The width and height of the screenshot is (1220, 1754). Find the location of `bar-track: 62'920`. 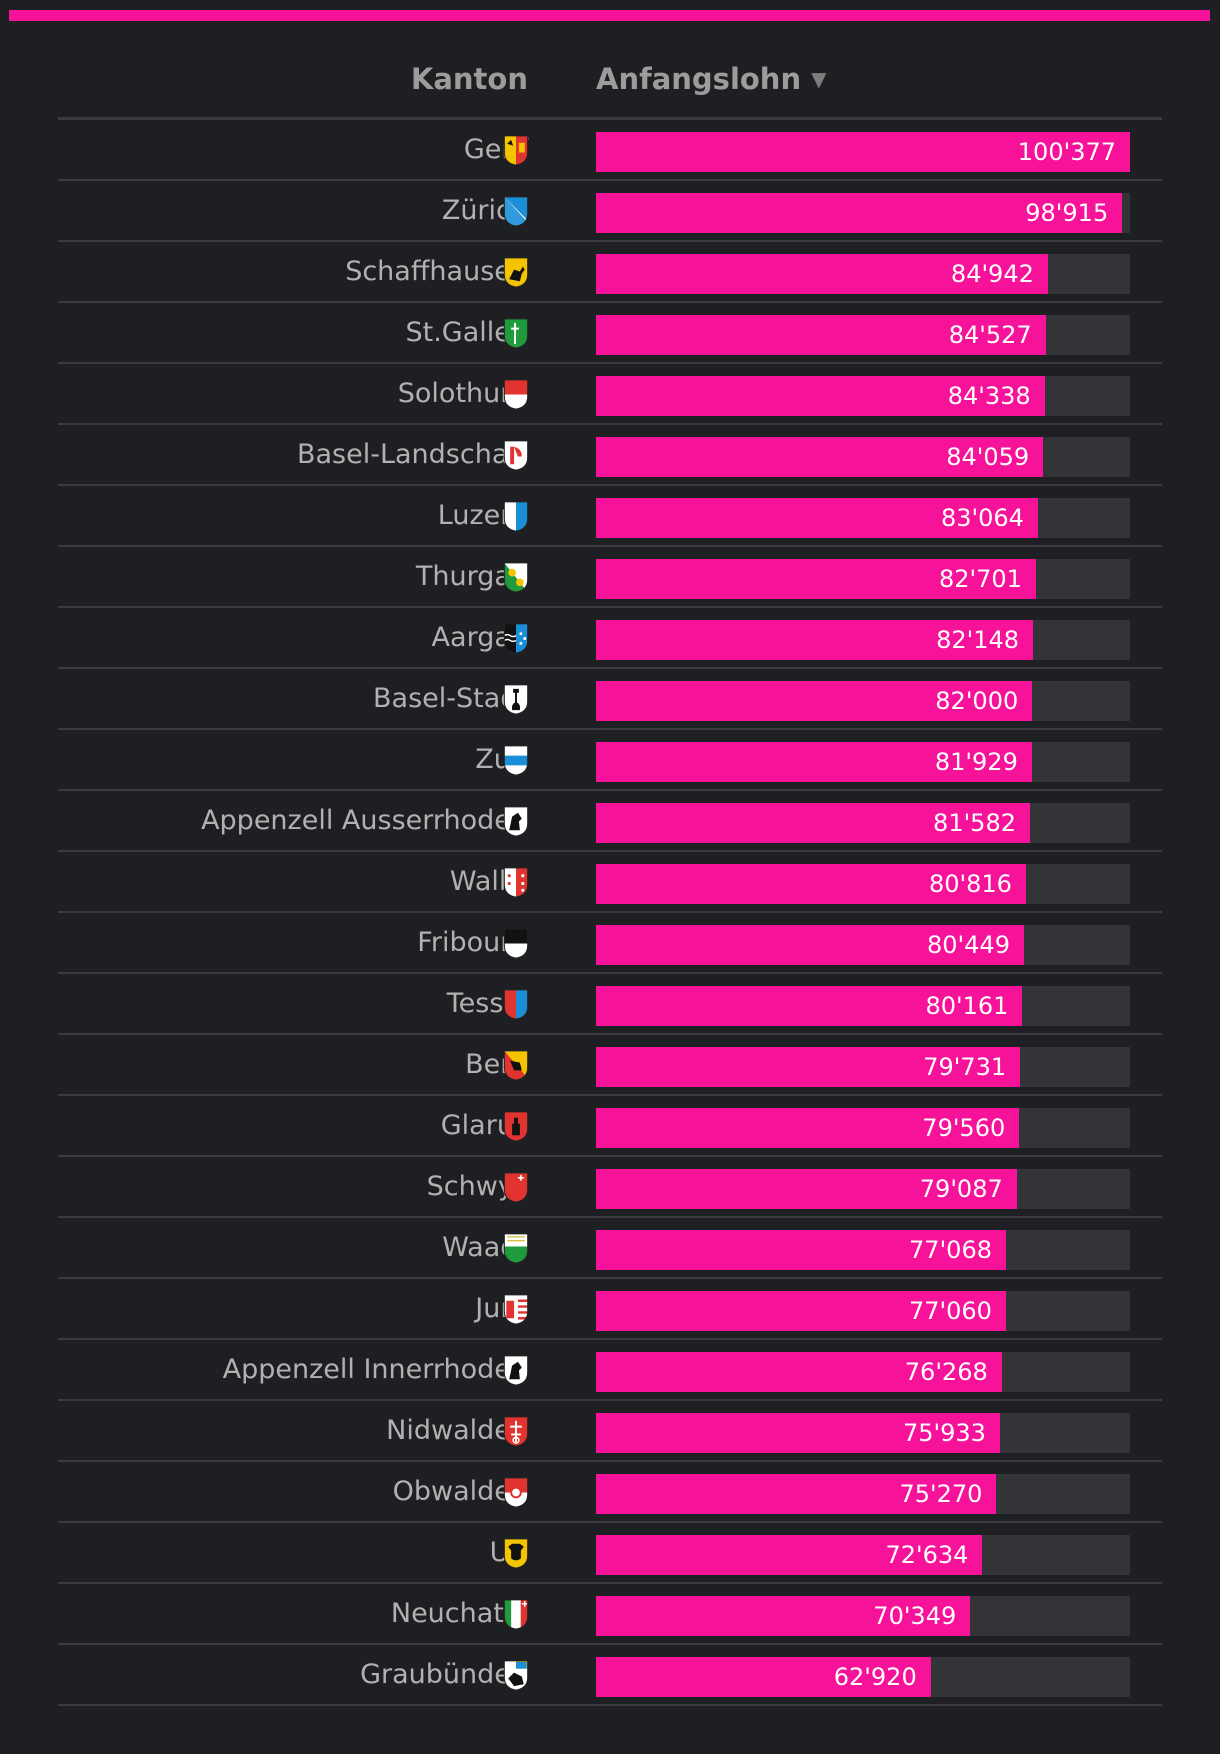

bar-track: 62'920 is located at coordinates (863, 1677).